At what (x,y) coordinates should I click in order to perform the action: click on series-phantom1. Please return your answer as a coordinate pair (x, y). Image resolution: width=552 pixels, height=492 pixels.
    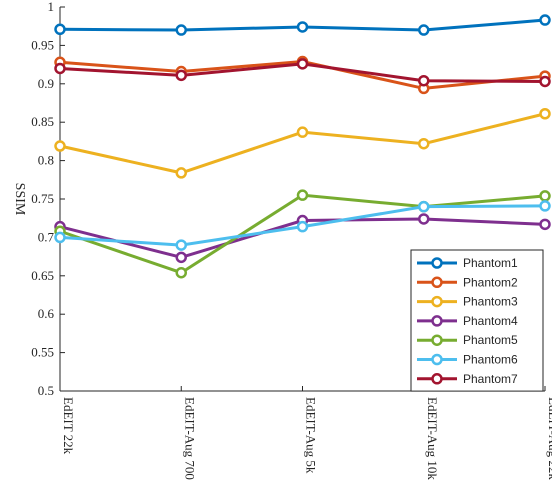
    Looking at the image, I should click on (302, 25).